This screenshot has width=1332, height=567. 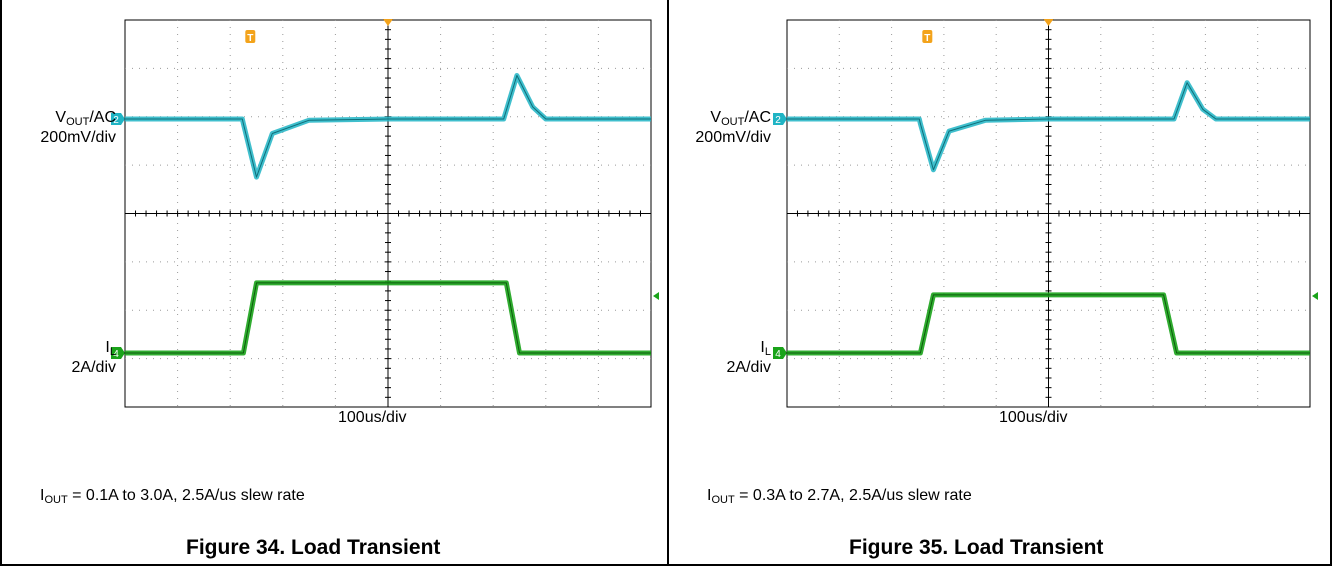 What do you see at coordinates (976, 547) in the screenshot?
I see `figure-title: Figure 35. Load Transient` at bounding box center [976, 547].